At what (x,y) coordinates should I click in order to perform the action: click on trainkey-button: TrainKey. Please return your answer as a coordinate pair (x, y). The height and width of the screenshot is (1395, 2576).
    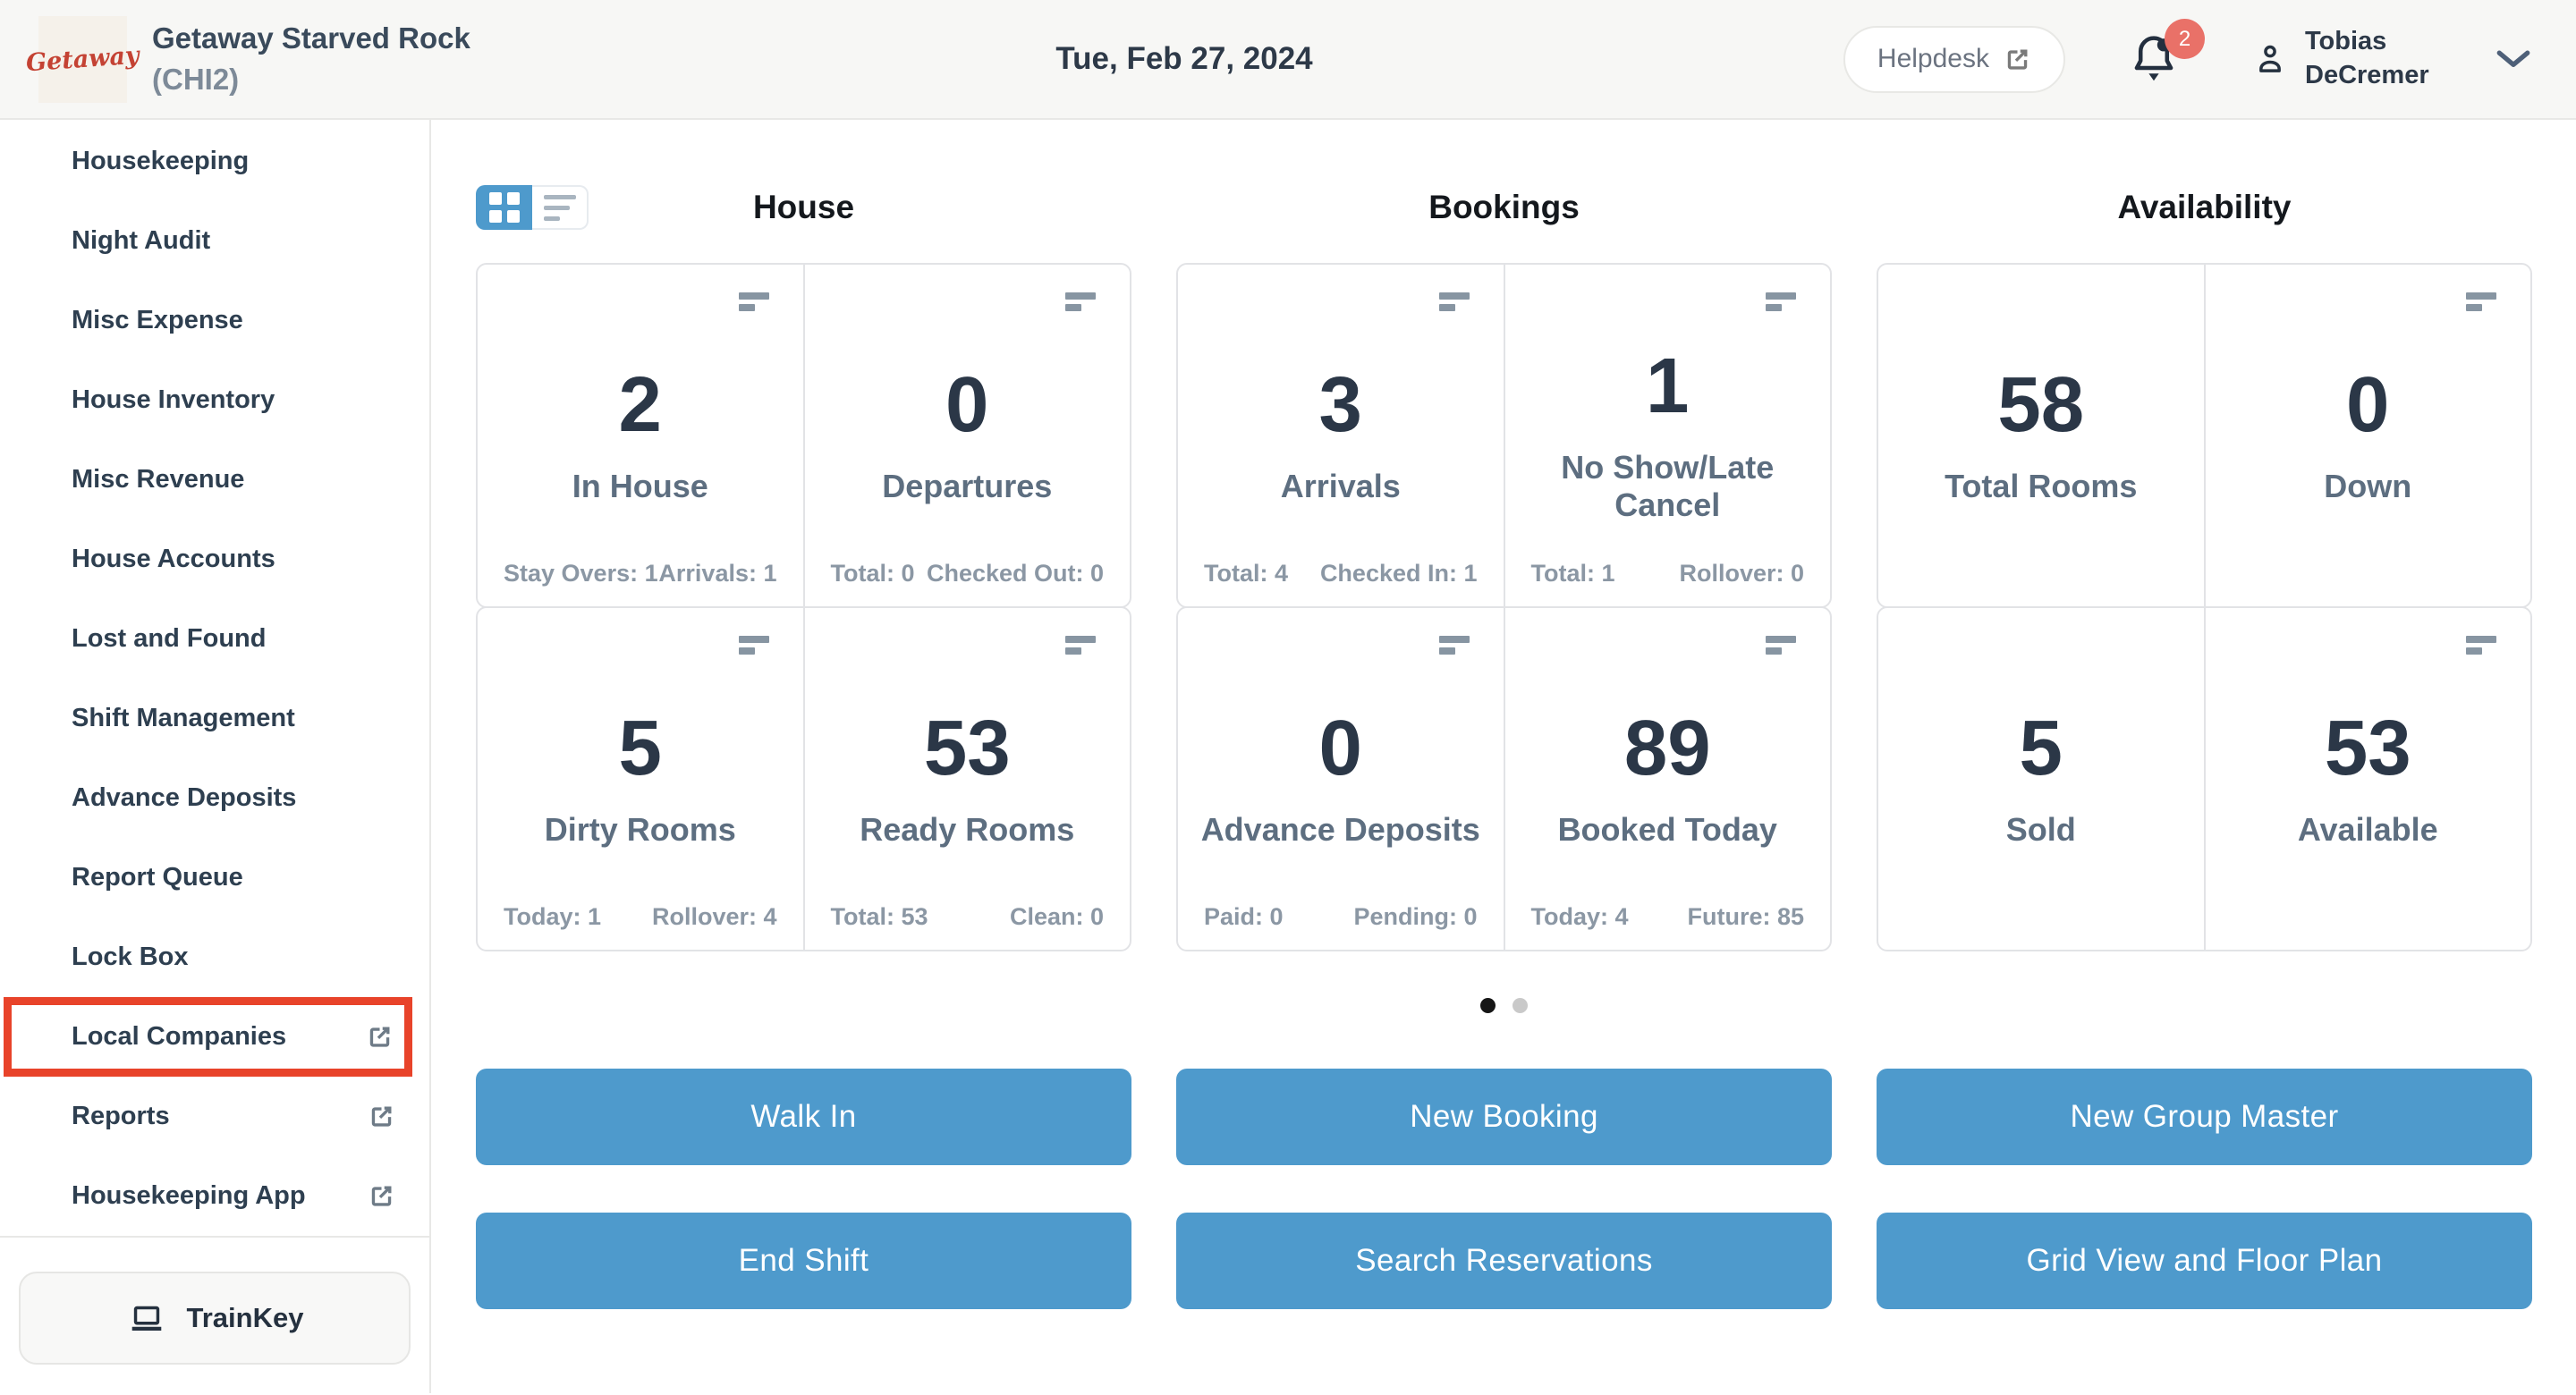
    Looking at the image, I should click on (215, 1318).